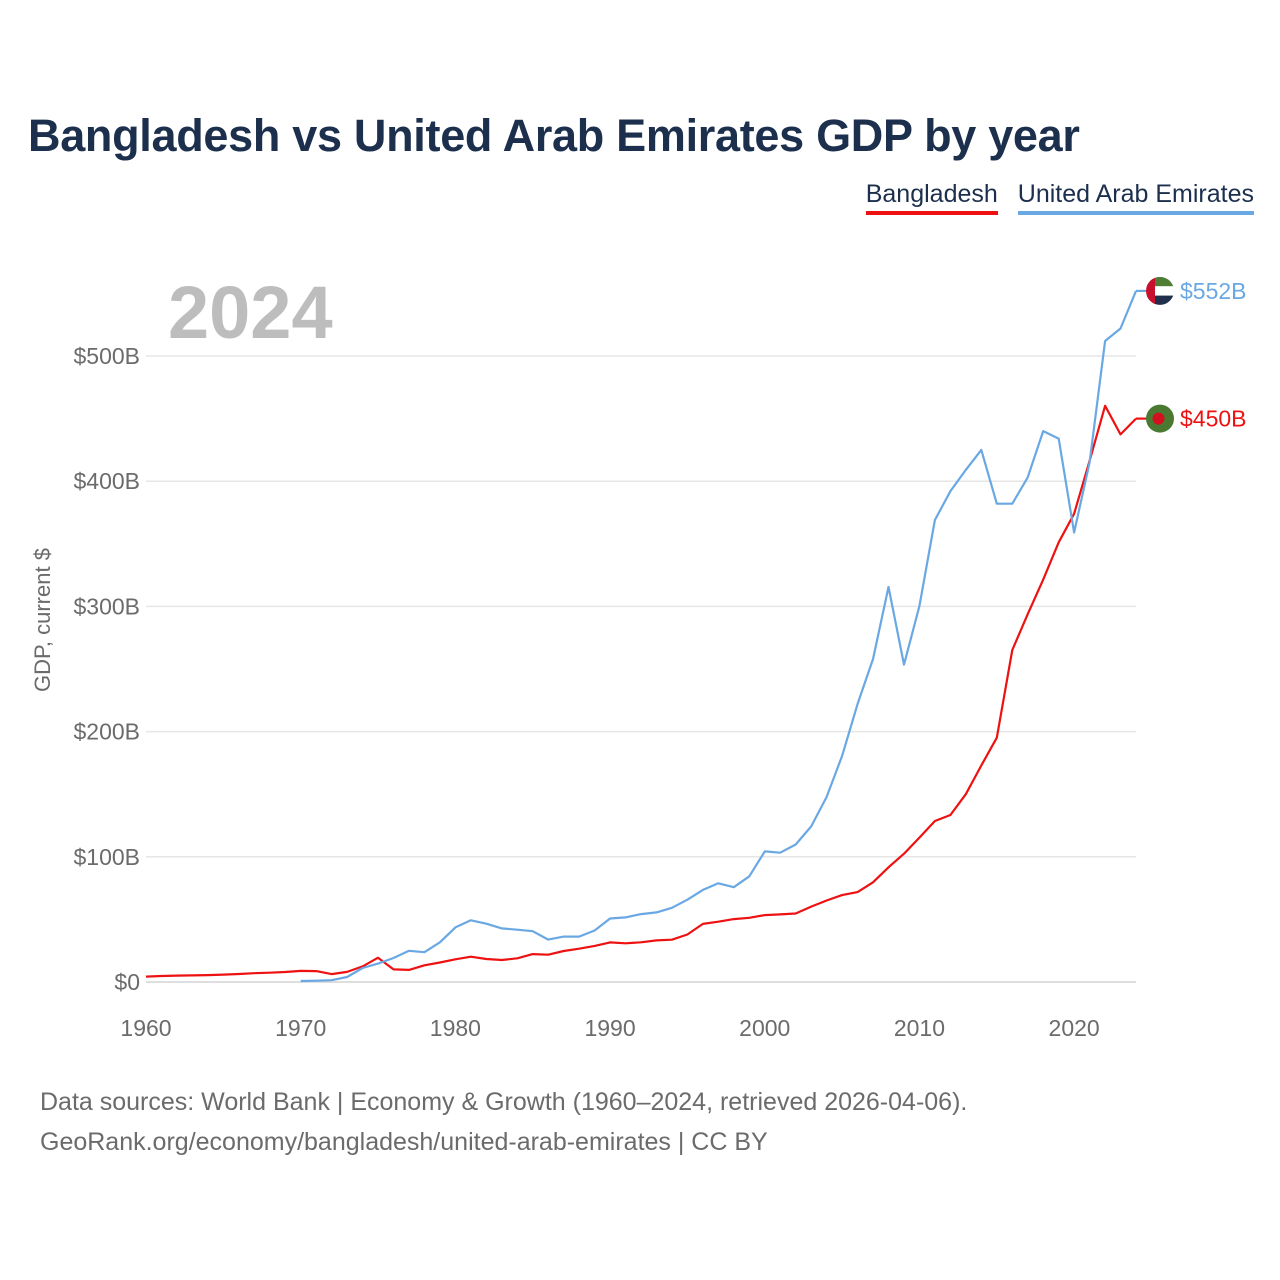 Image resolution: width=1280 pixels, height=1280 pixels. Describe the element at coordinates (1213, 291) in the screenshot. I see `series-end-value-uae: $552B` at that location.